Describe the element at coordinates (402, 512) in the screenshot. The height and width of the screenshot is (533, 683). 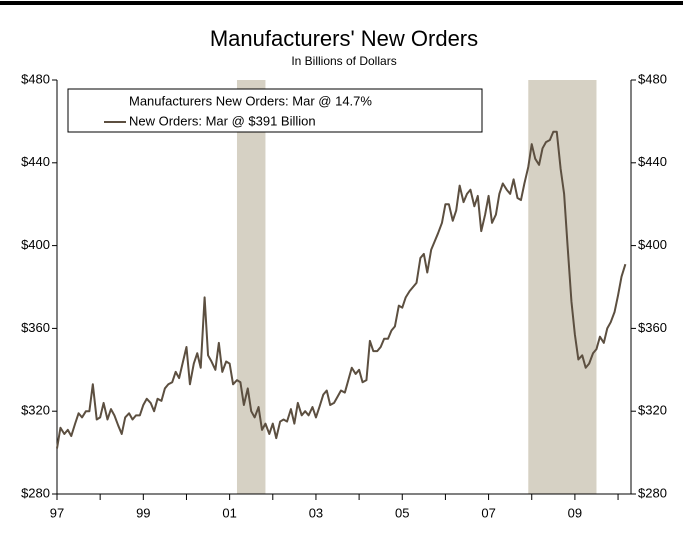
I see `x-tick-label: 05` at that location.